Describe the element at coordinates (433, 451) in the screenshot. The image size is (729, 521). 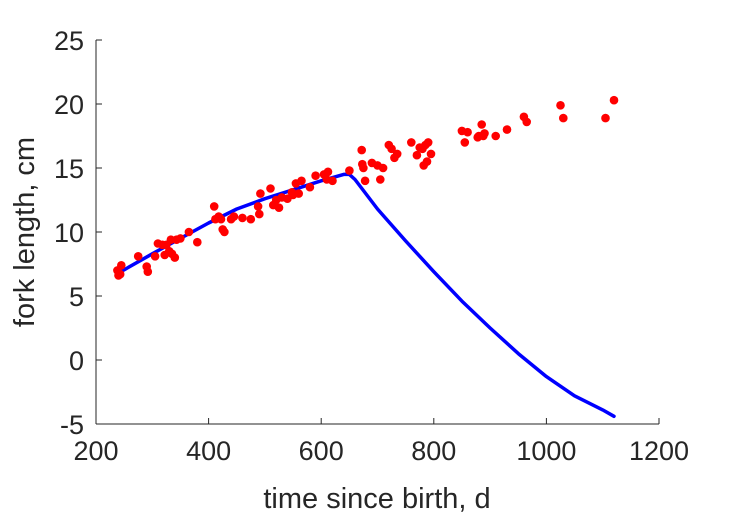
I see `x-tick-label: 800` at that location.